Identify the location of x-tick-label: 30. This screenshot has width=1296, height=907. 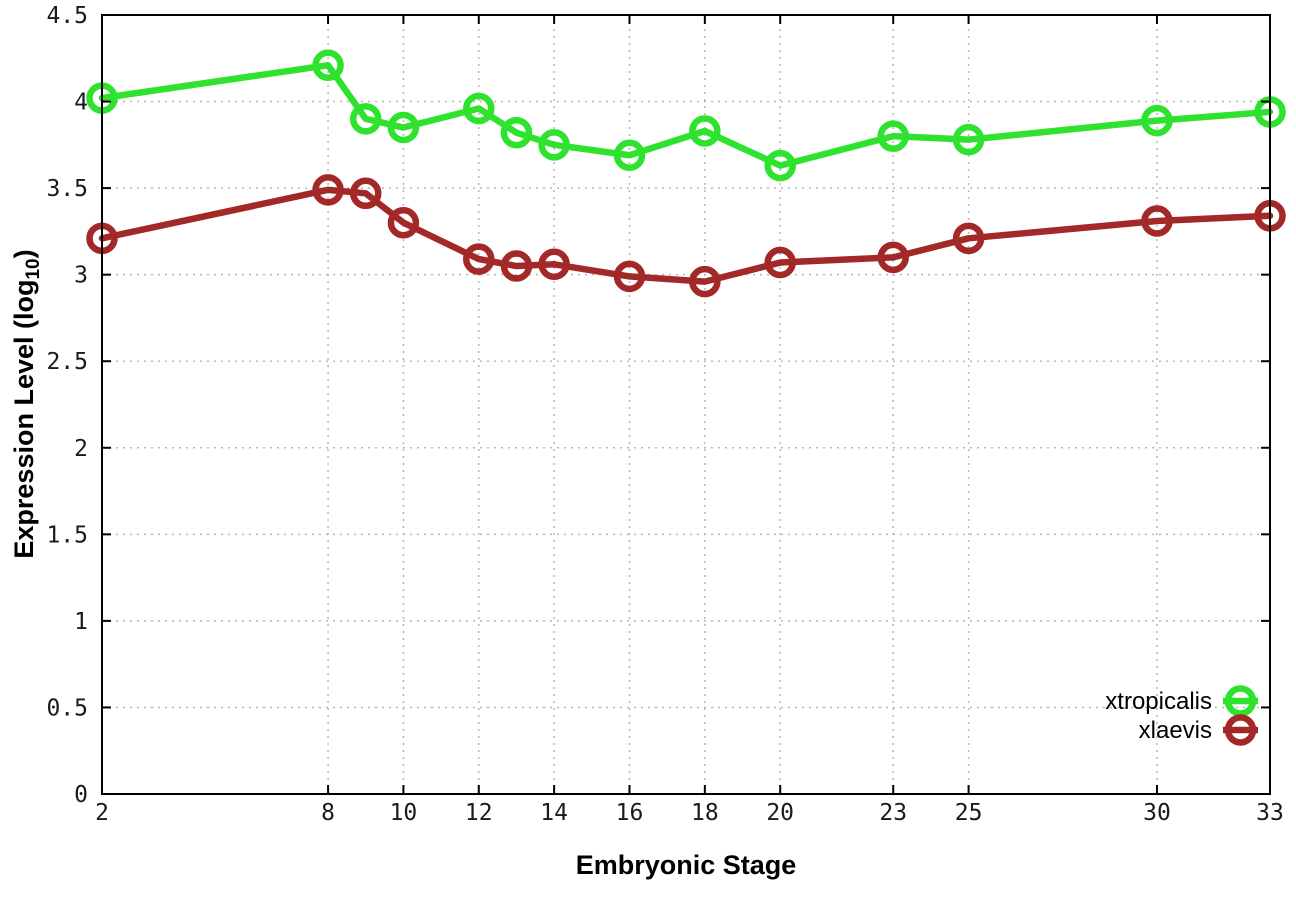
(1157, 813).